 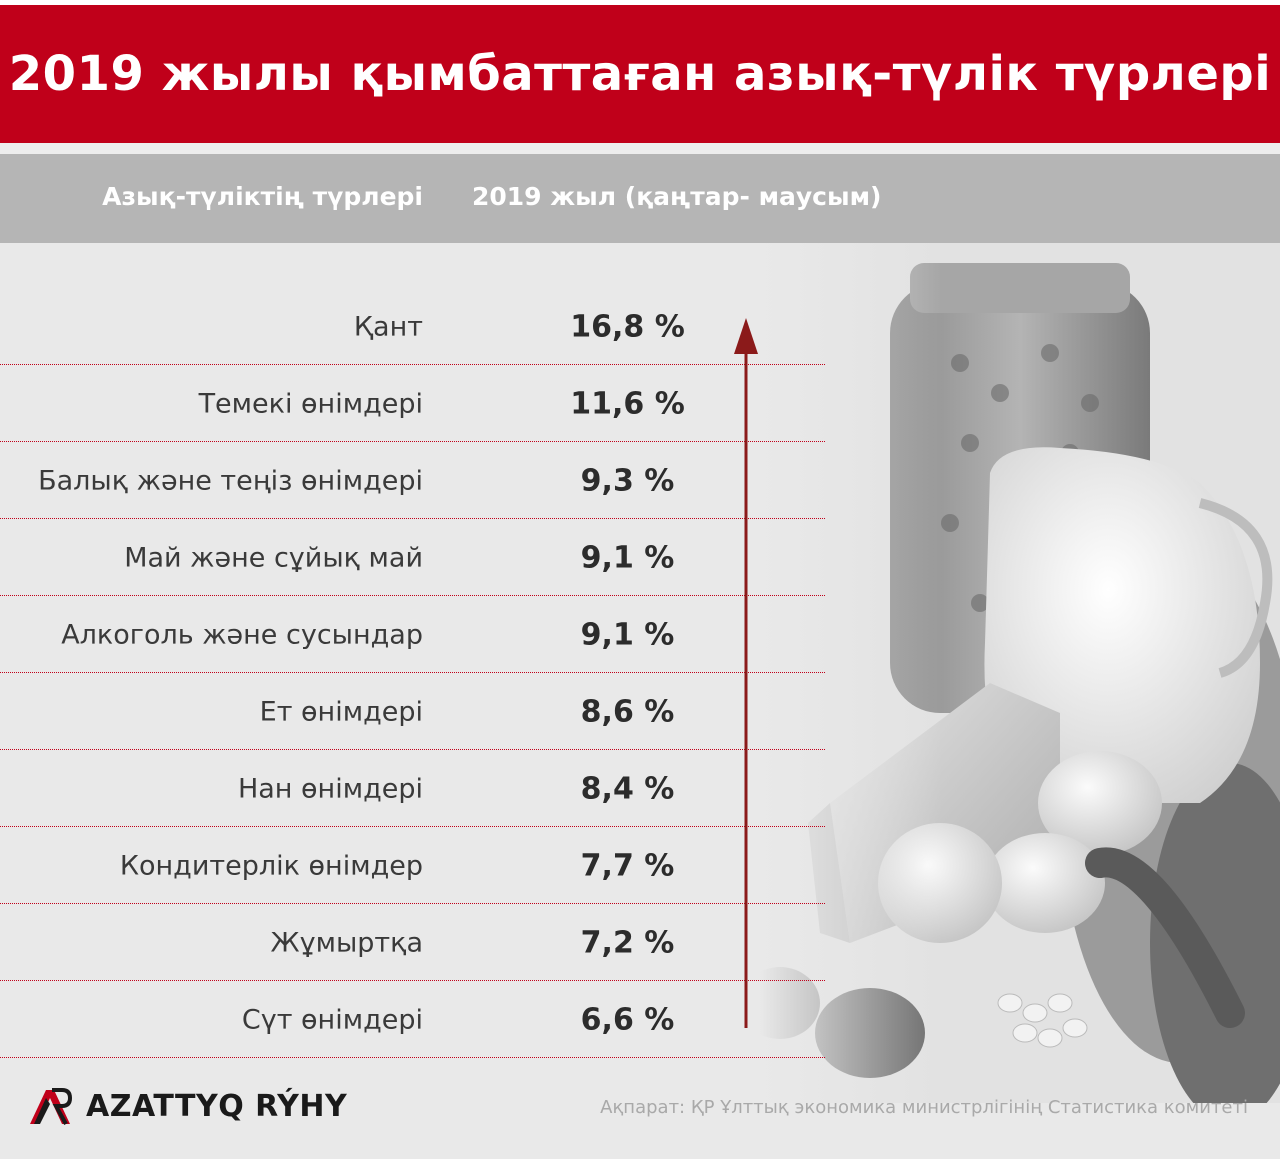 What do you see at coordinates (330, 789) in the screenshot?
I see `row-label: Нан өнімдері` at bounding box center [330, 789].